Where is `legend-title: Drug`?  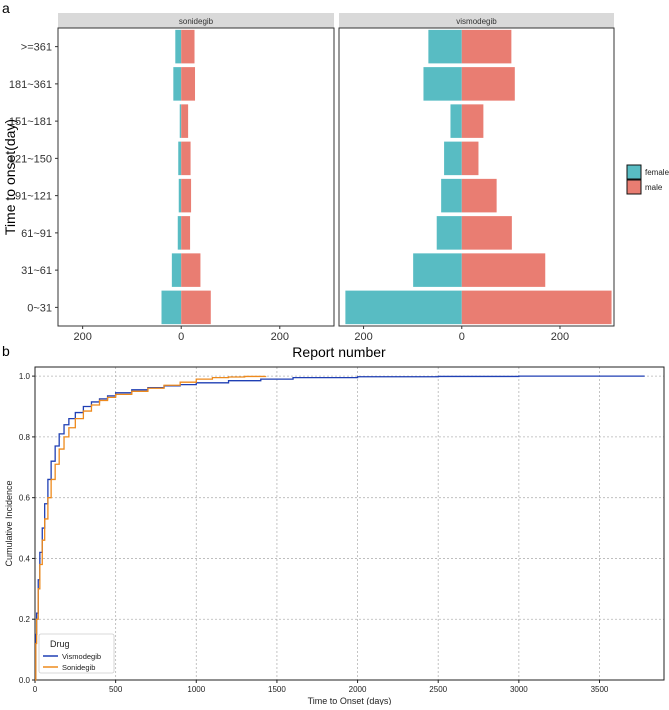
legend-title: Drug is located at coordinates (60, 644).